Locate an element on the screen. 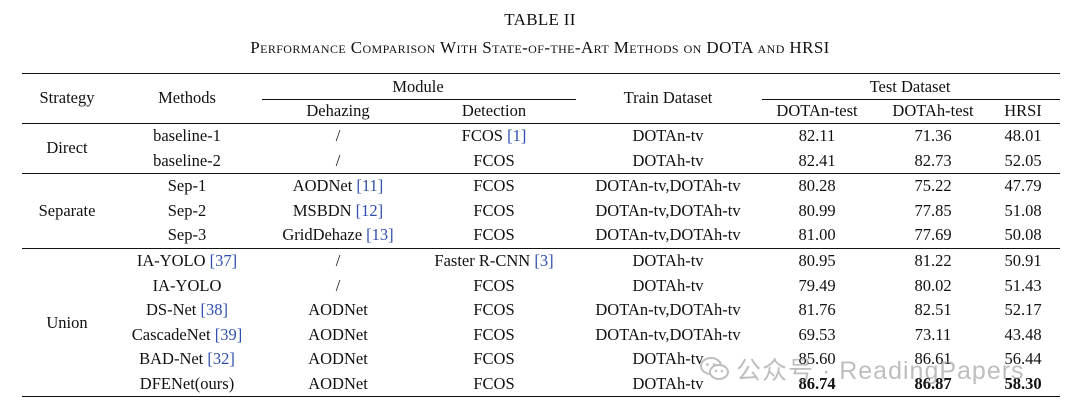 The height and width of the screenshot is (413, 1080). row-2-1-method: IA-YOLO is located at coordinates (187, 286).